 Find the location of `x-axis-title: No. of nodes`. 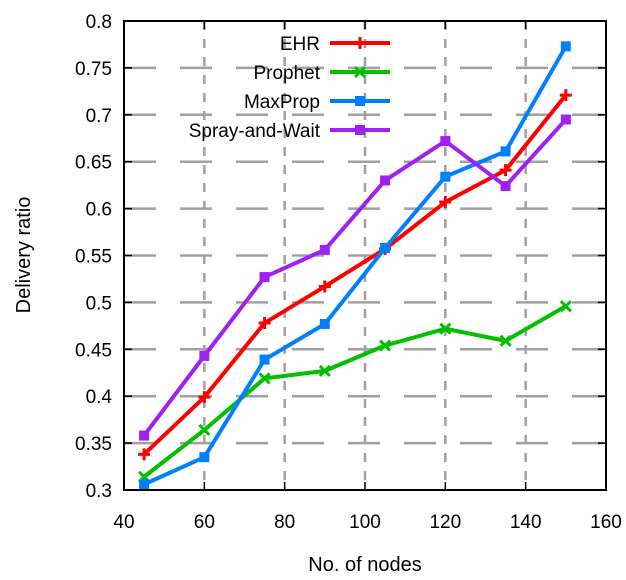

x-axis-title: No. of nodes is located at coordinates (364, 564).